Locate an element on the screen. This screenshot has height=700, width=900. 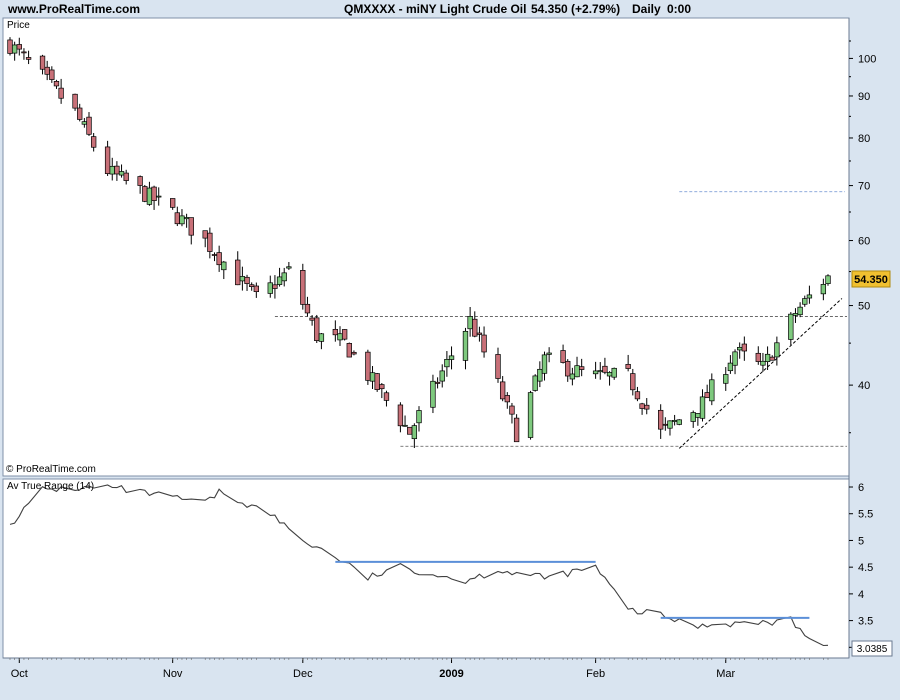
date-axis-label: Feb is located at coordinates (595, 674).